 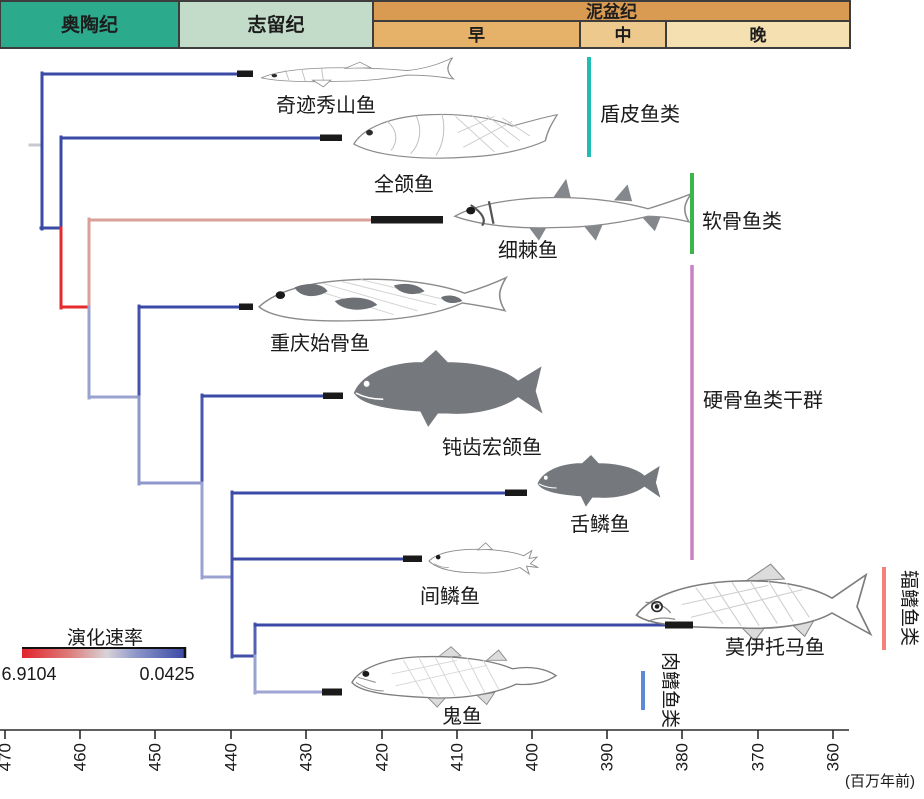 What do you see at coordinates (103, 653) in the screenshot?
I see `legend-gradient-bar` at bounding box center [103, 653].